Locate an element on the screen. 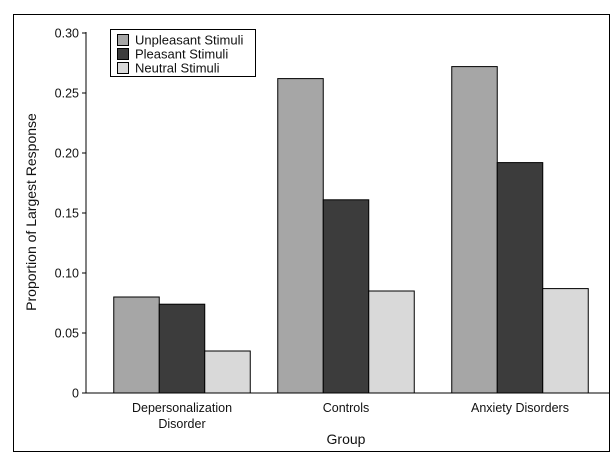 This screenshot has width=611, height=453. x-tick-label: Depersonalization is located at coordinates (182, 408).